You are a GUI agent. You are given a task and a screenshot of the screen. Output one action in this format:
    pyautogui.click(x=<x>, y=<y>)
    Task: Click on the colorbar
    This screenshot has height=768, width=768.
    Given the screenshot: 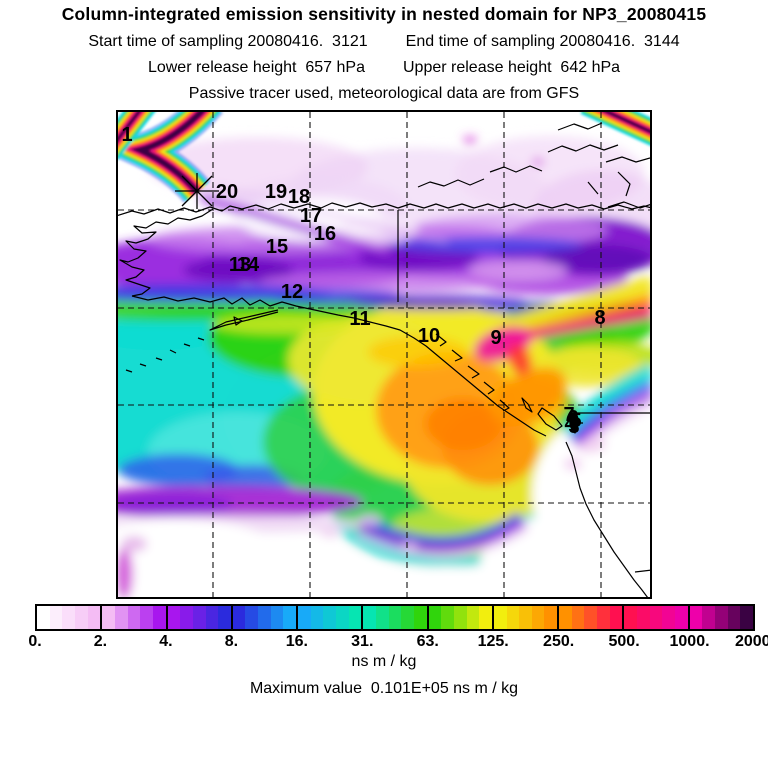 What is the action you would take?
    pyautogui.click(x=395, y=617)
    